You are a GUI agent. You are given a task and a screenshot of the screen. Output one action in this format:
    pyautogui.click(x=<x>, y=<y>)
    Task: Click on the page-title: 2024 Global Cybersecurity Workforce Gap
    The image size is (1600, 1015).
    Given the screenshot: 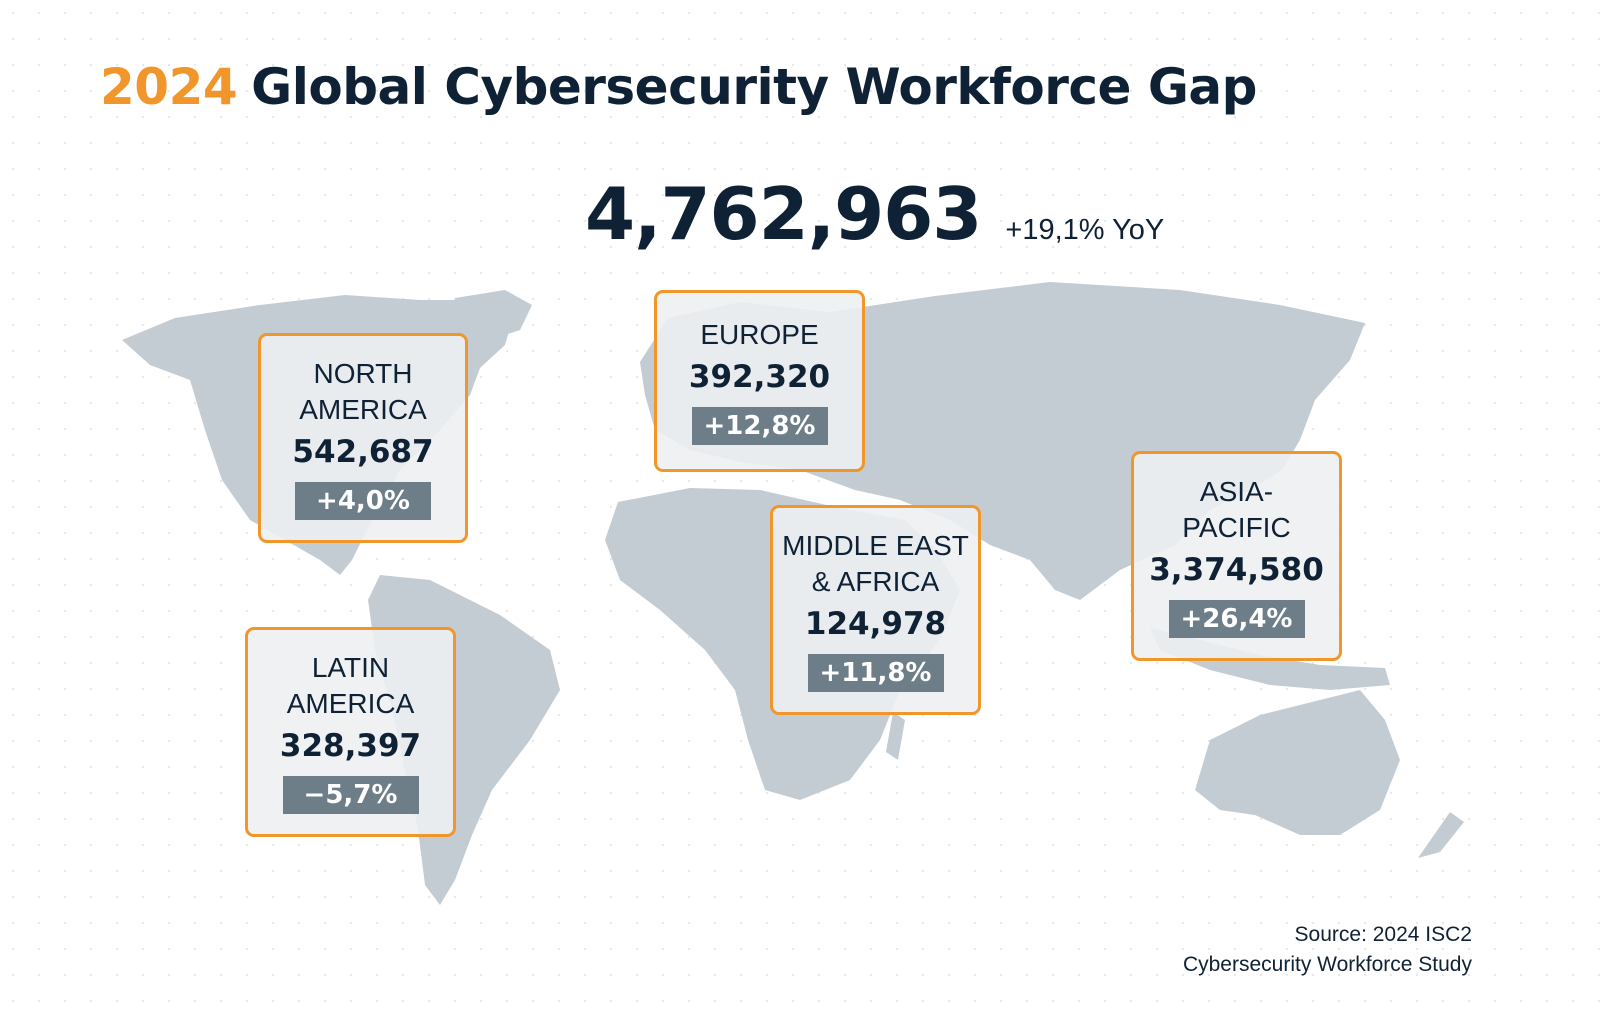 What is the action you would take?
    pyautogui.click(x=678, y=87)
    